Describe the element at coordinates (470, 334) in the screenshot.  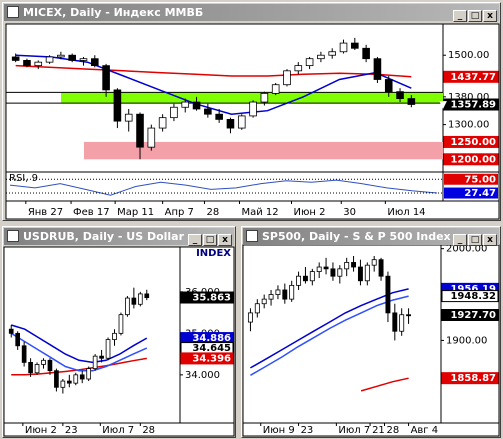
I see `price-axis` at that location.